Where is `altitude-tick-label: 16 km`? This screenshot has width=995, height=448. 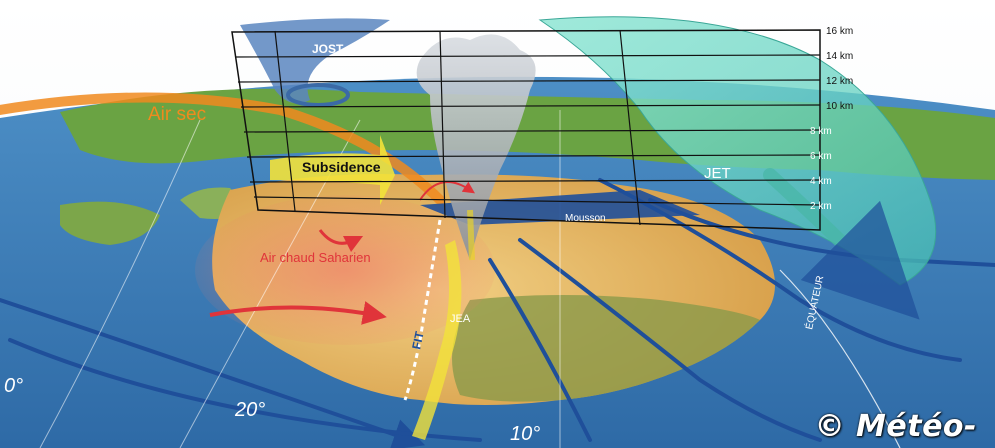 altitude-tick-label: 16 km is located at coordinates (839, 31).